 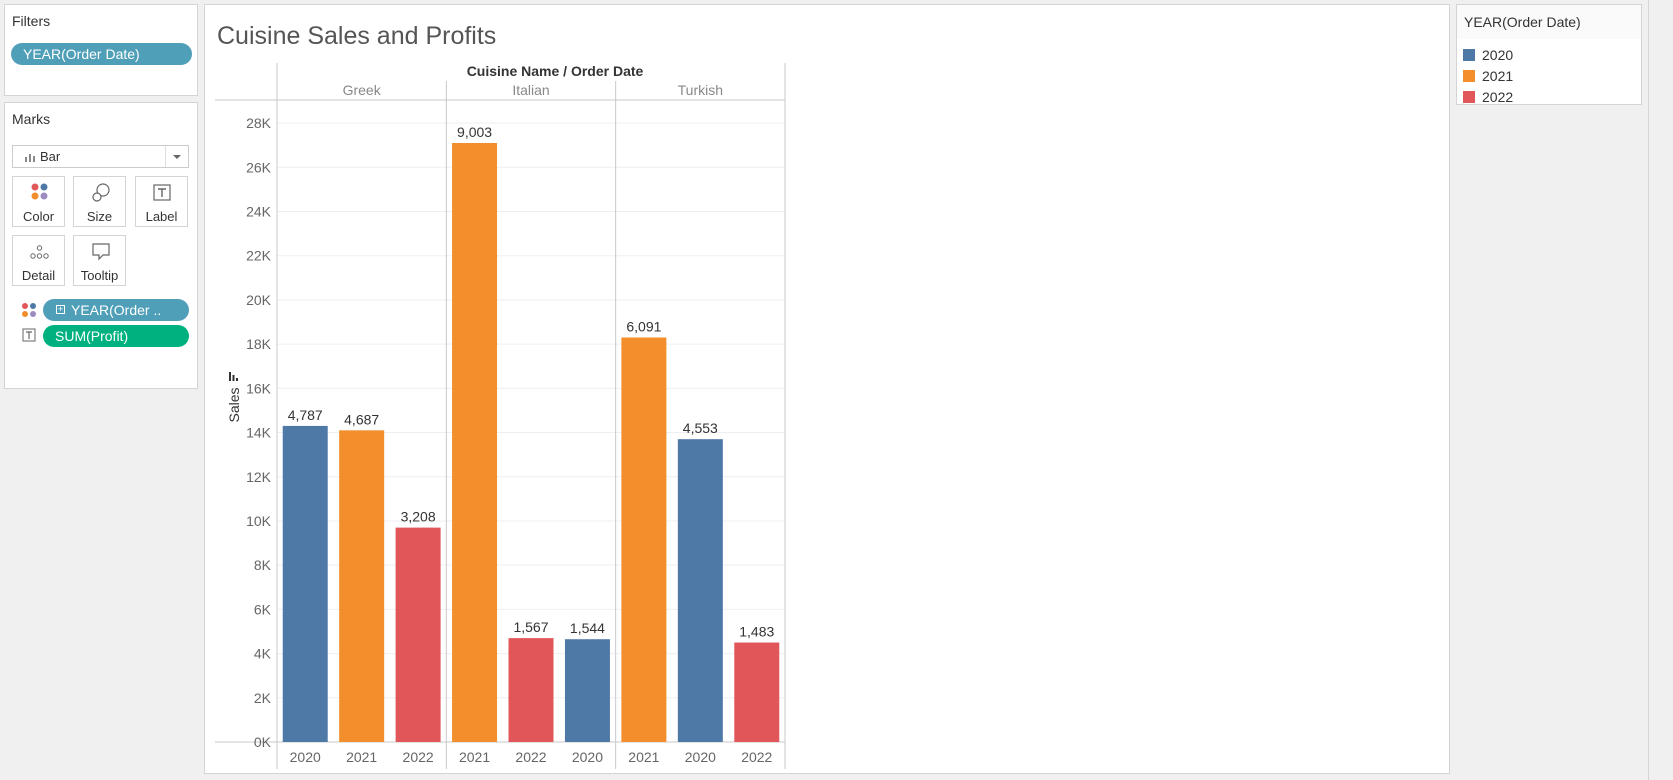 What do you see at coordinates (305, 415) in the screenshot?
I see `bar-profit-label: 4,787` at bounding box center [305, 415].